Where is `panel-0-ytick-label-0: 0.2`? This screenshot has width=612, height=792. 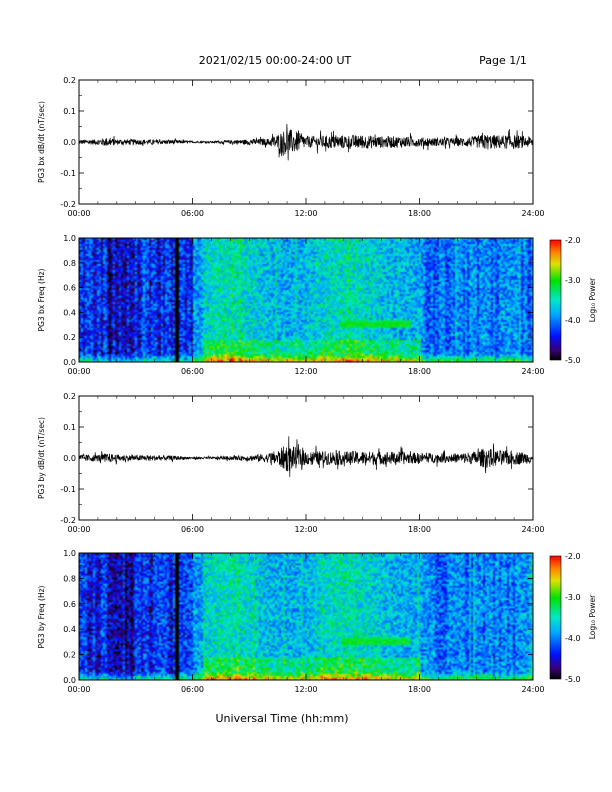 panel-0-ytick-label-0: 0.2 is located at coordinates (69, 80).